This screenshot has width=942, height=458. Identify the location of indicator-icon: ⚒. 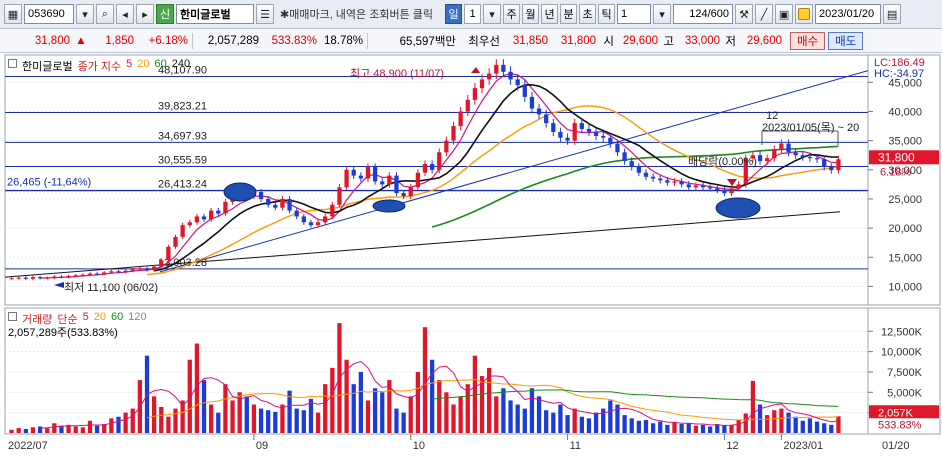
(744, 14).